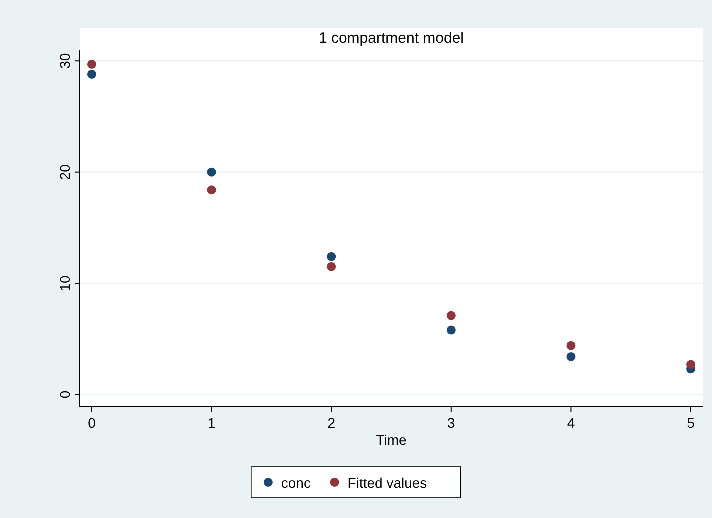 This screenshot has height=518, width=712. Describe the element at coordinates (571, 423) in the screenshot. I see `x-tick-label: 4` at that location.